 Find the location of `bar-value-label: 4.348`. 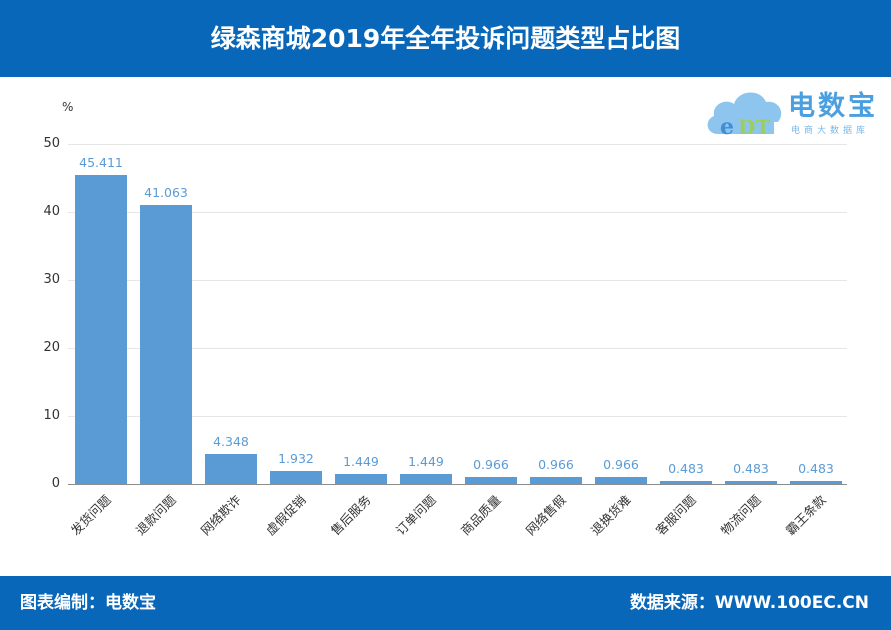

bar-value-label: 4.348 is located at coordinates (231, 442).